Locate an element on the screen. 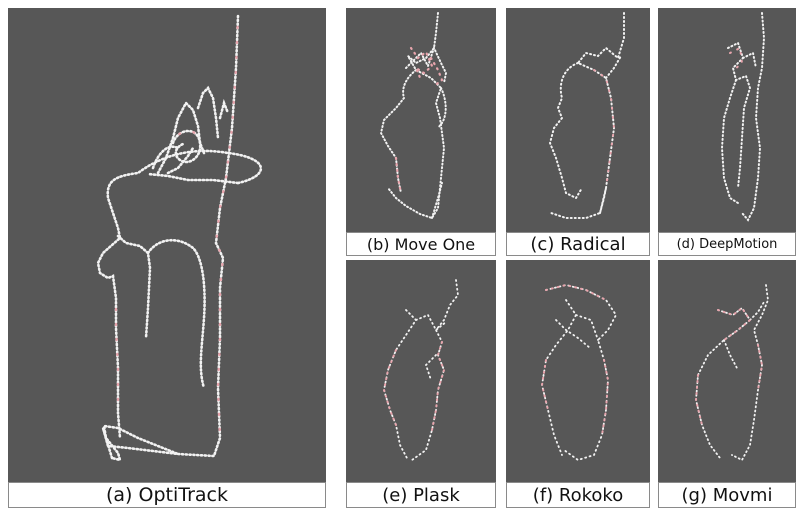 Image resolution: width=798 pixels, height=508 pixels. trajectory-trace-move-one is located at coordinates (413, 116).